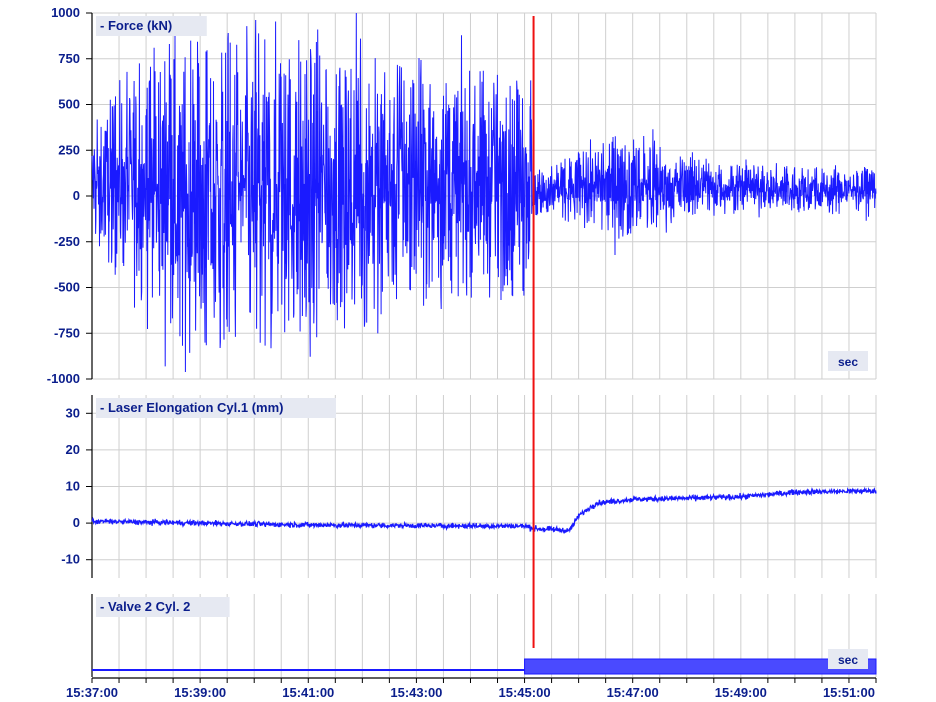 Image resolution: width=936 pixels, height=702 pixels. What do you see at coordinates (200, 692) in the screenshot?
I see `x-tick-label: 15:39:00` at bounding box center [200, 692].